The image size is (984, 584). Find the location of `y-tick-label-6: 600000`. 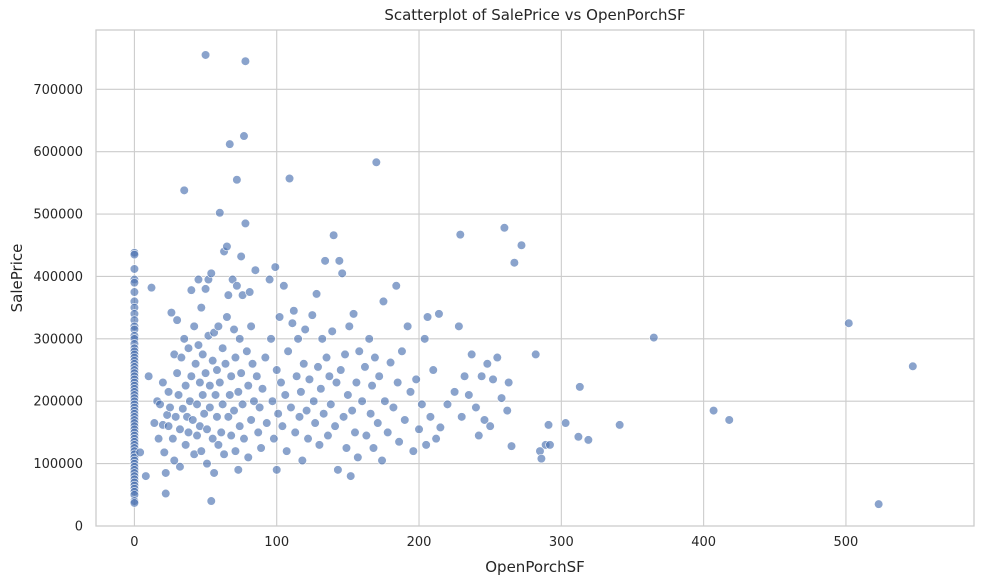

y-tick-label-6: 600000 is located at coordinates (58, 152).